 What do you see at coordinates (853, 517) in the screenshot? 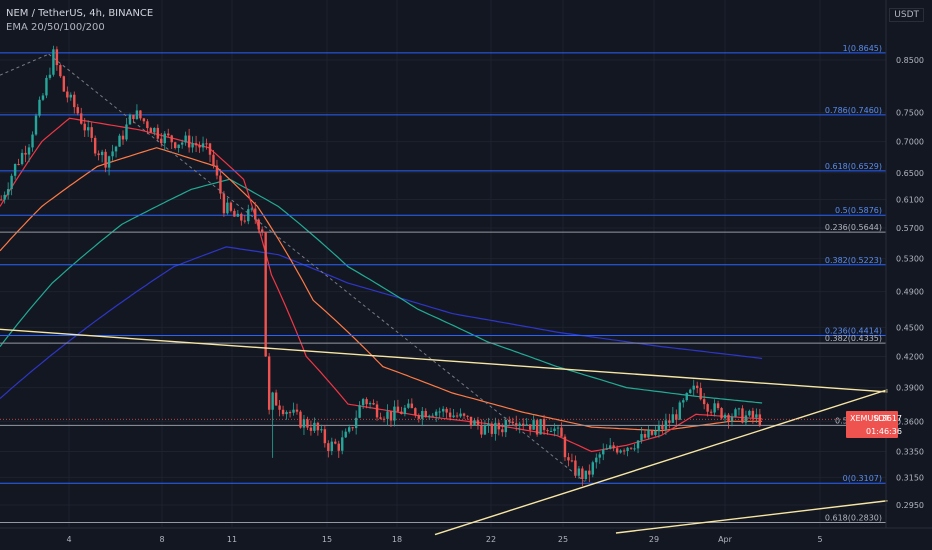
I see `fib-level-label: 0.618(0.2830)` at bounding box center [853, 517].